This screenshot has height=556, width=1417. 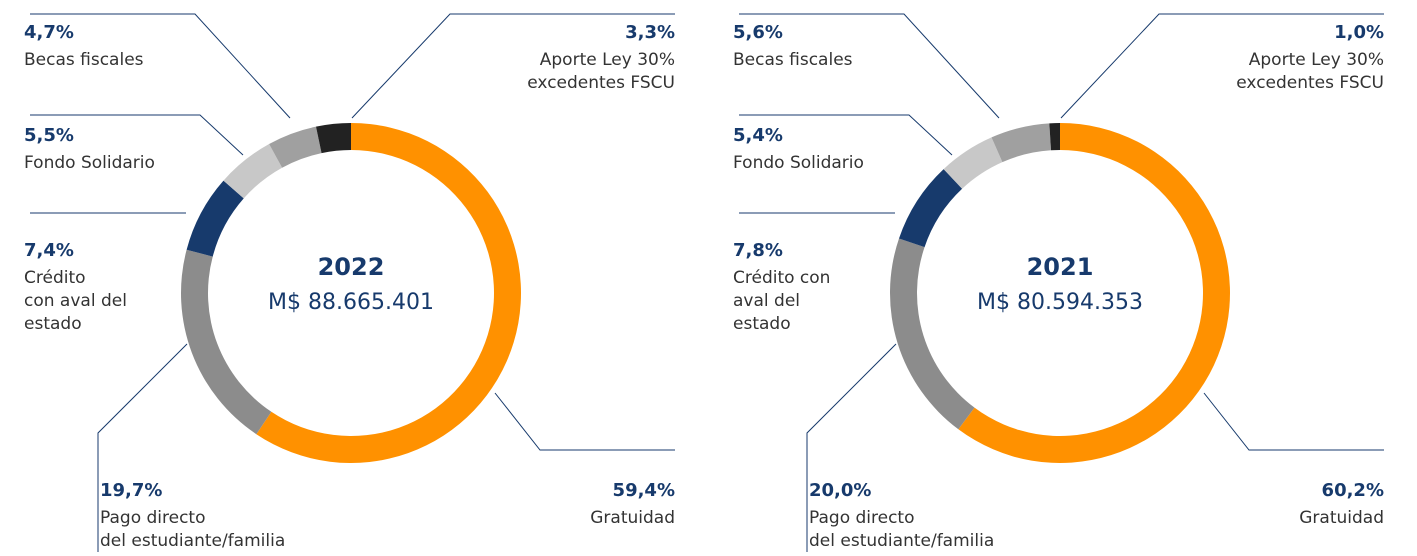 I want to click on value-label: 19,7%, so click(x=131, y=490).